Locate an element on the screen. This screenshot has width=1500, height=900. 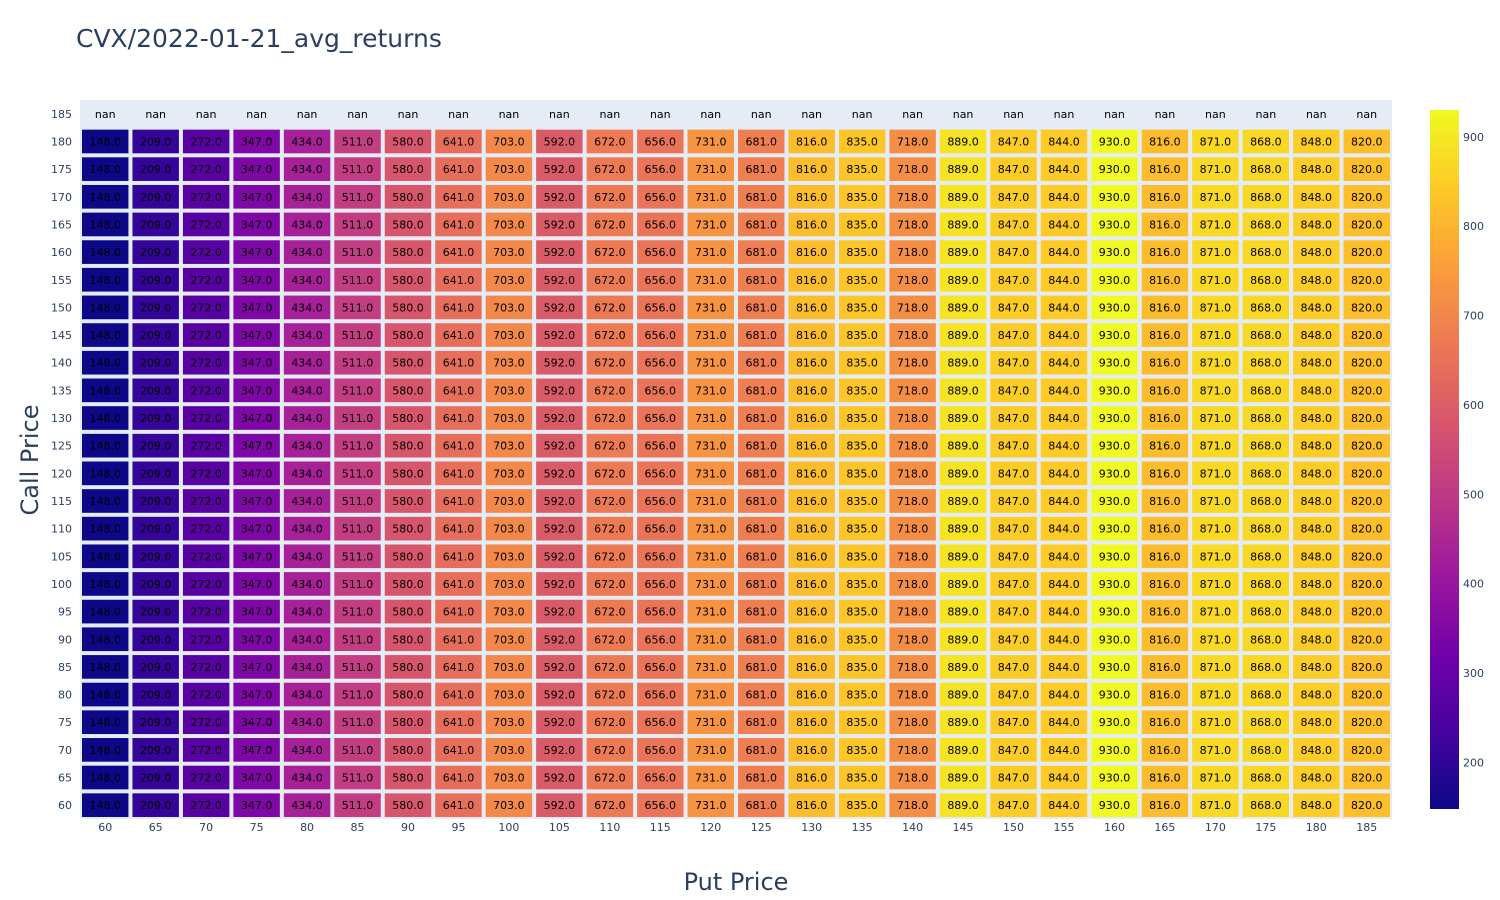
cell-label: 641.0 is located at coordinates (459, 584).